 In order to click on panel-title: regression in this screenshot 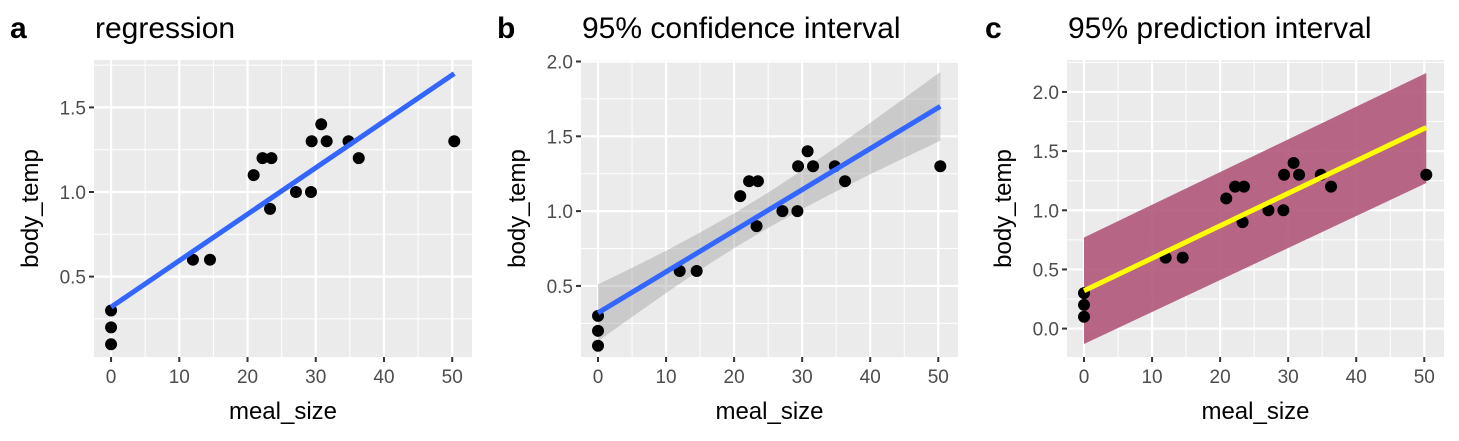, I will do `click(165, 28)`.